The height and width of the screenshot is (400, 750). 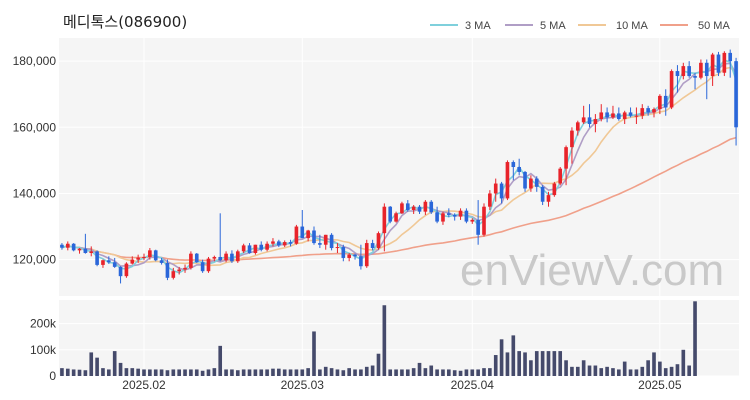 I want to click on volume-tick-label: 0, so click(x=52, y=376).